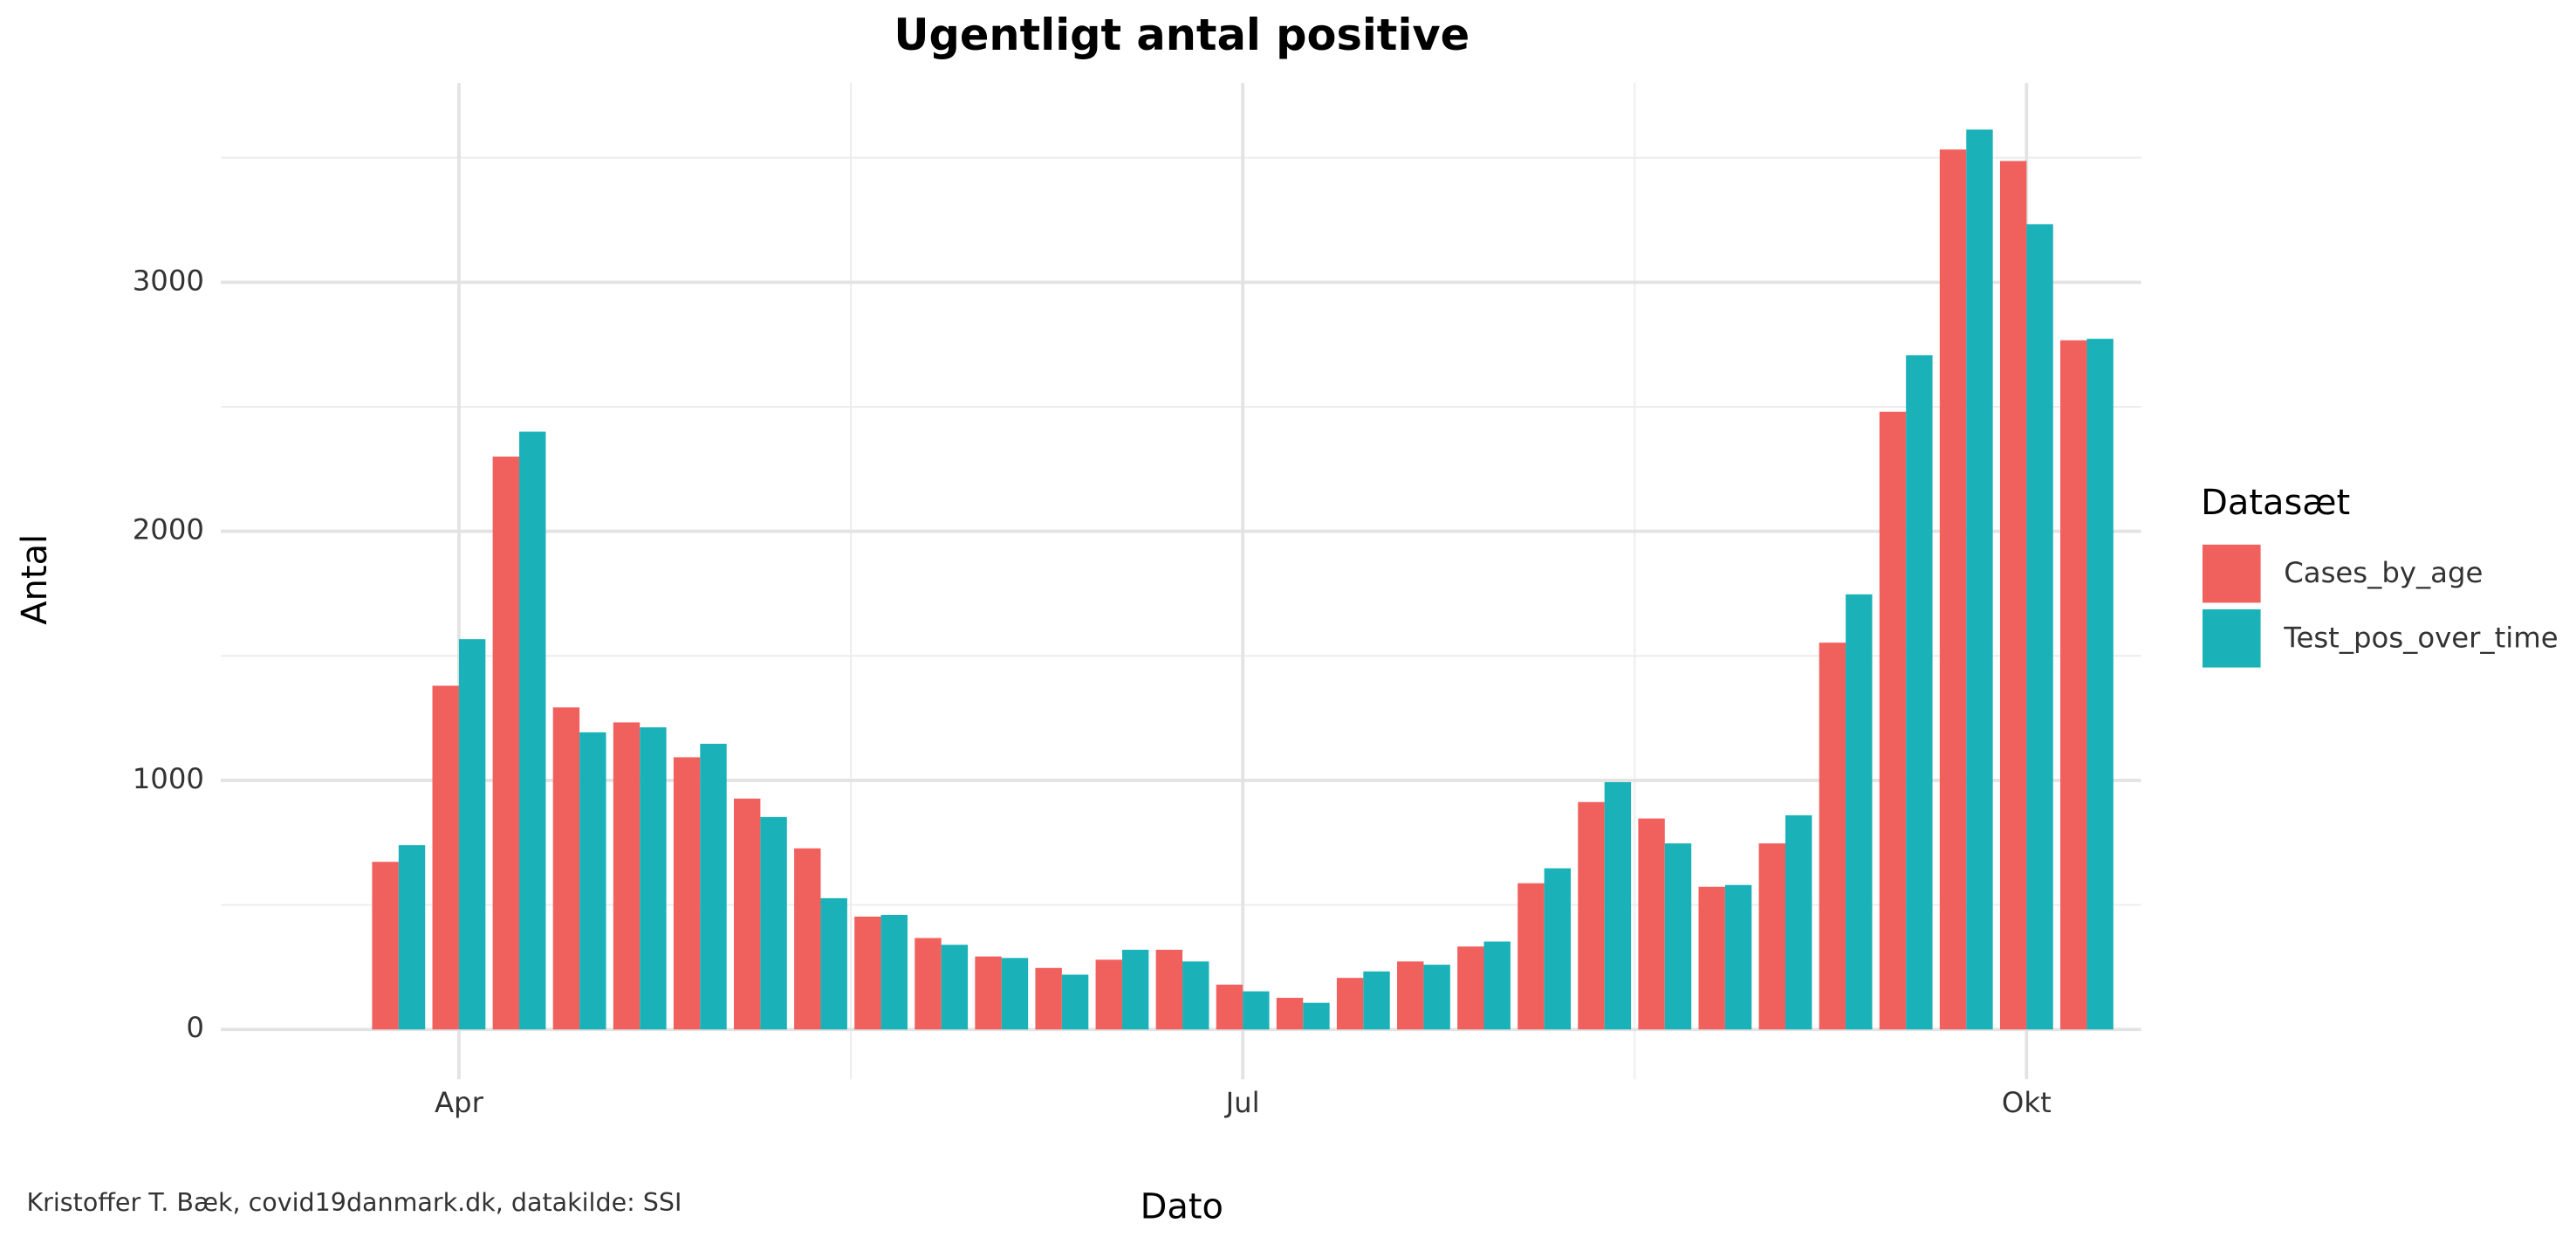  Describe the element at coordinates (195, 1027) in the screenshot. I see `y-tick-label: 0` at that location.